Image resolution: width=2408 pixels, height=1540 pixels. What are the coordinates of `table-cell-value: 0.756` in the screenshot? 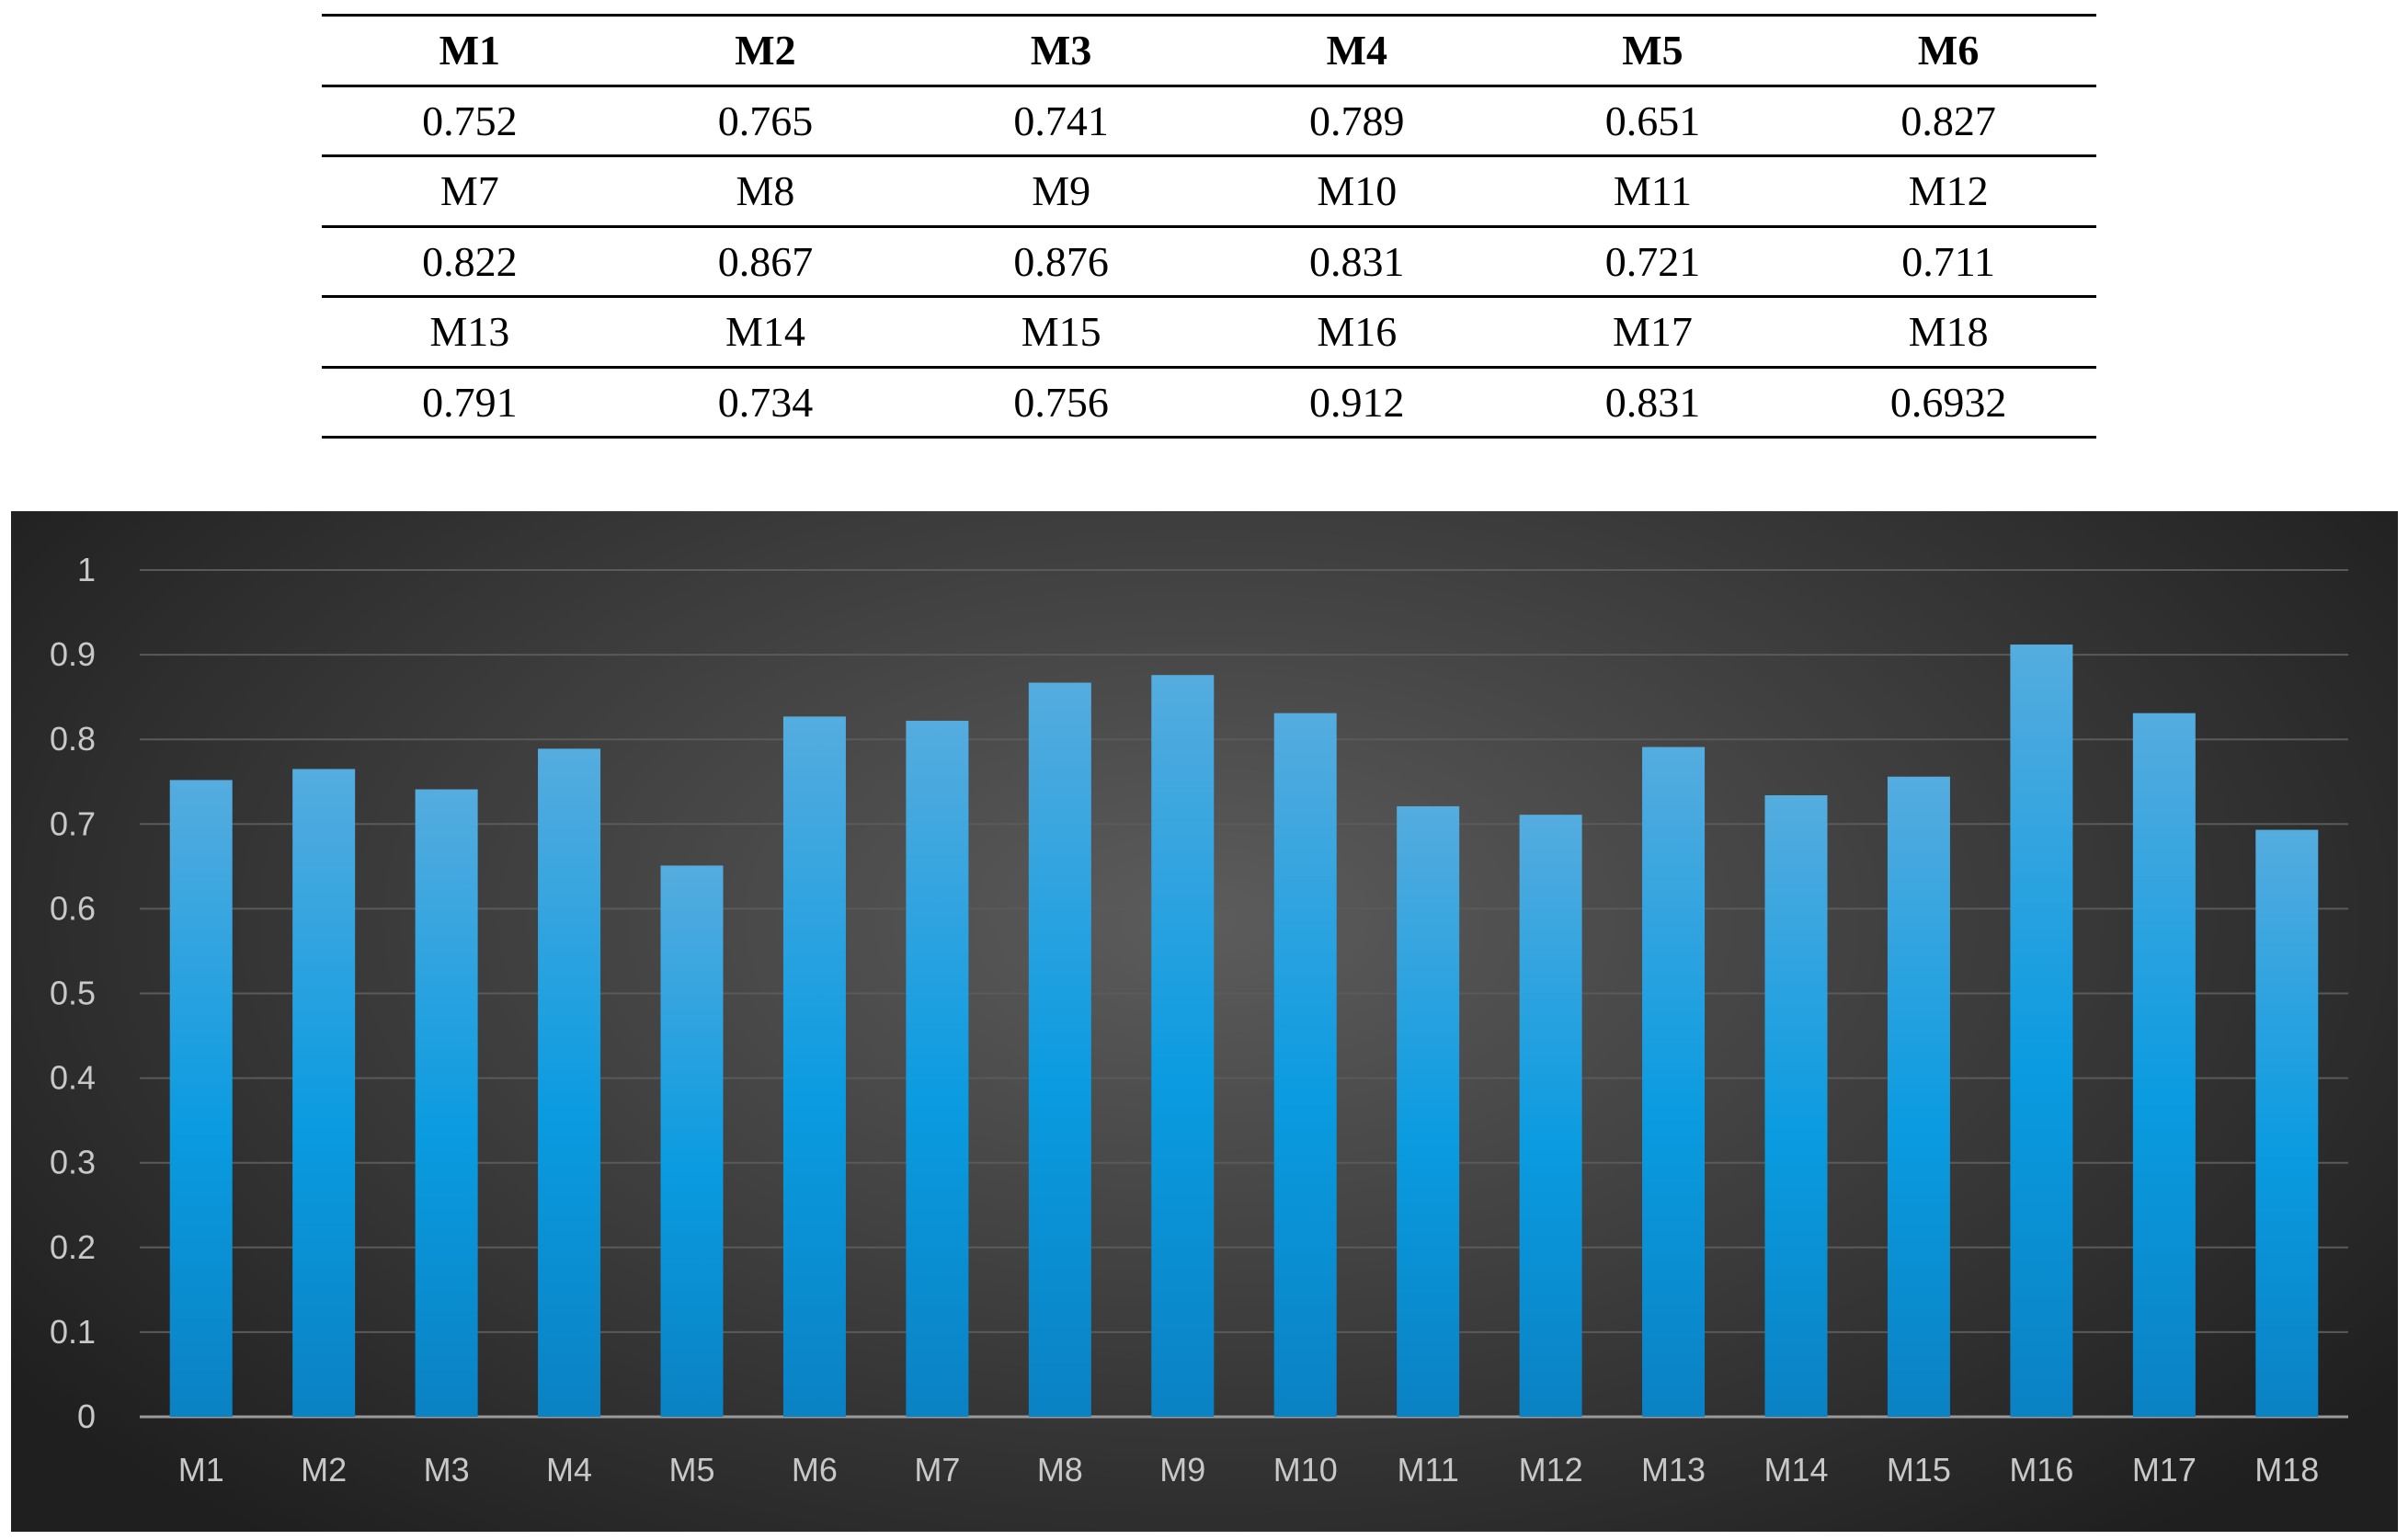 It's located at (1061, 403).